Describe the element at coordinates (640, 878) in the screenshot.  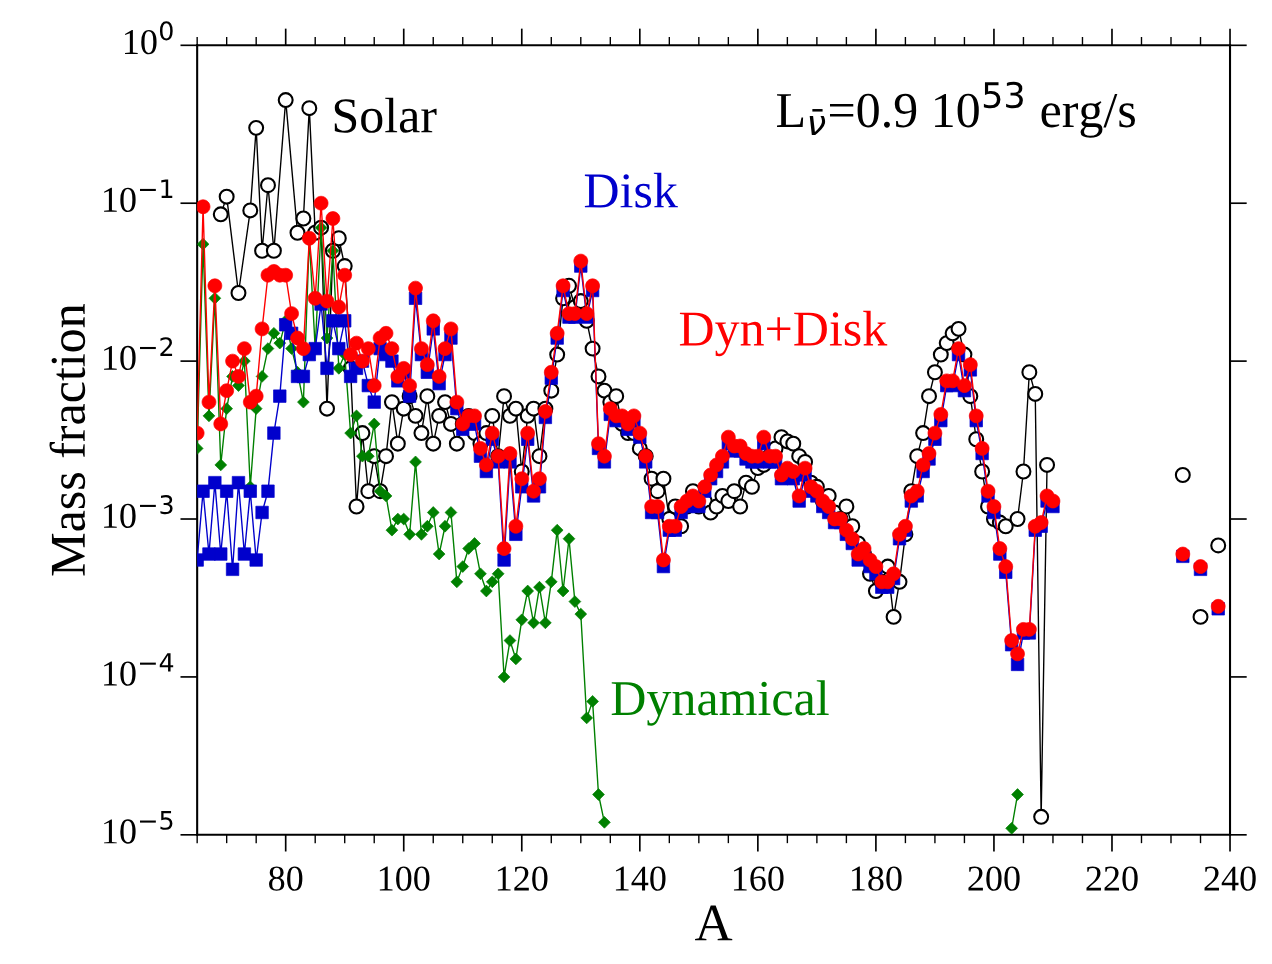
I see `x-tick-label: 140` at that location.